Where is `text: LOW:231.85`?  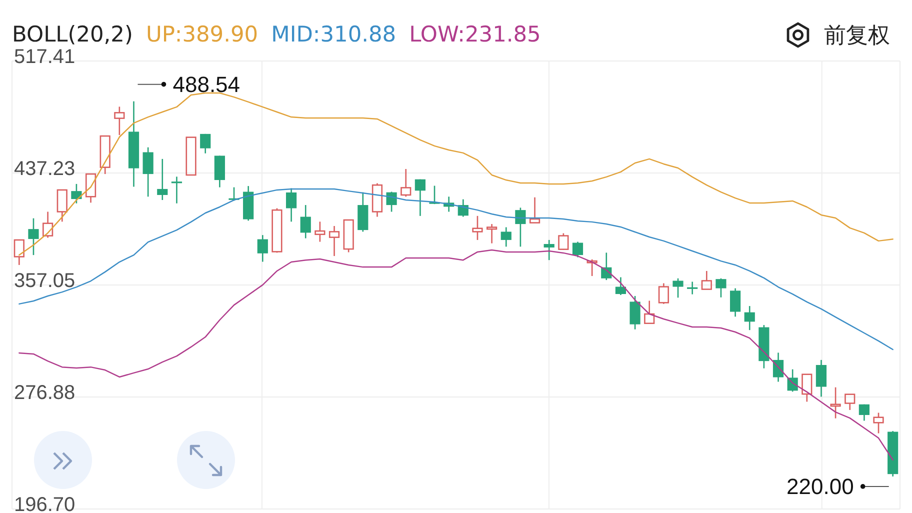
text: LOW:231.85 is located at coordinates (475, 35).